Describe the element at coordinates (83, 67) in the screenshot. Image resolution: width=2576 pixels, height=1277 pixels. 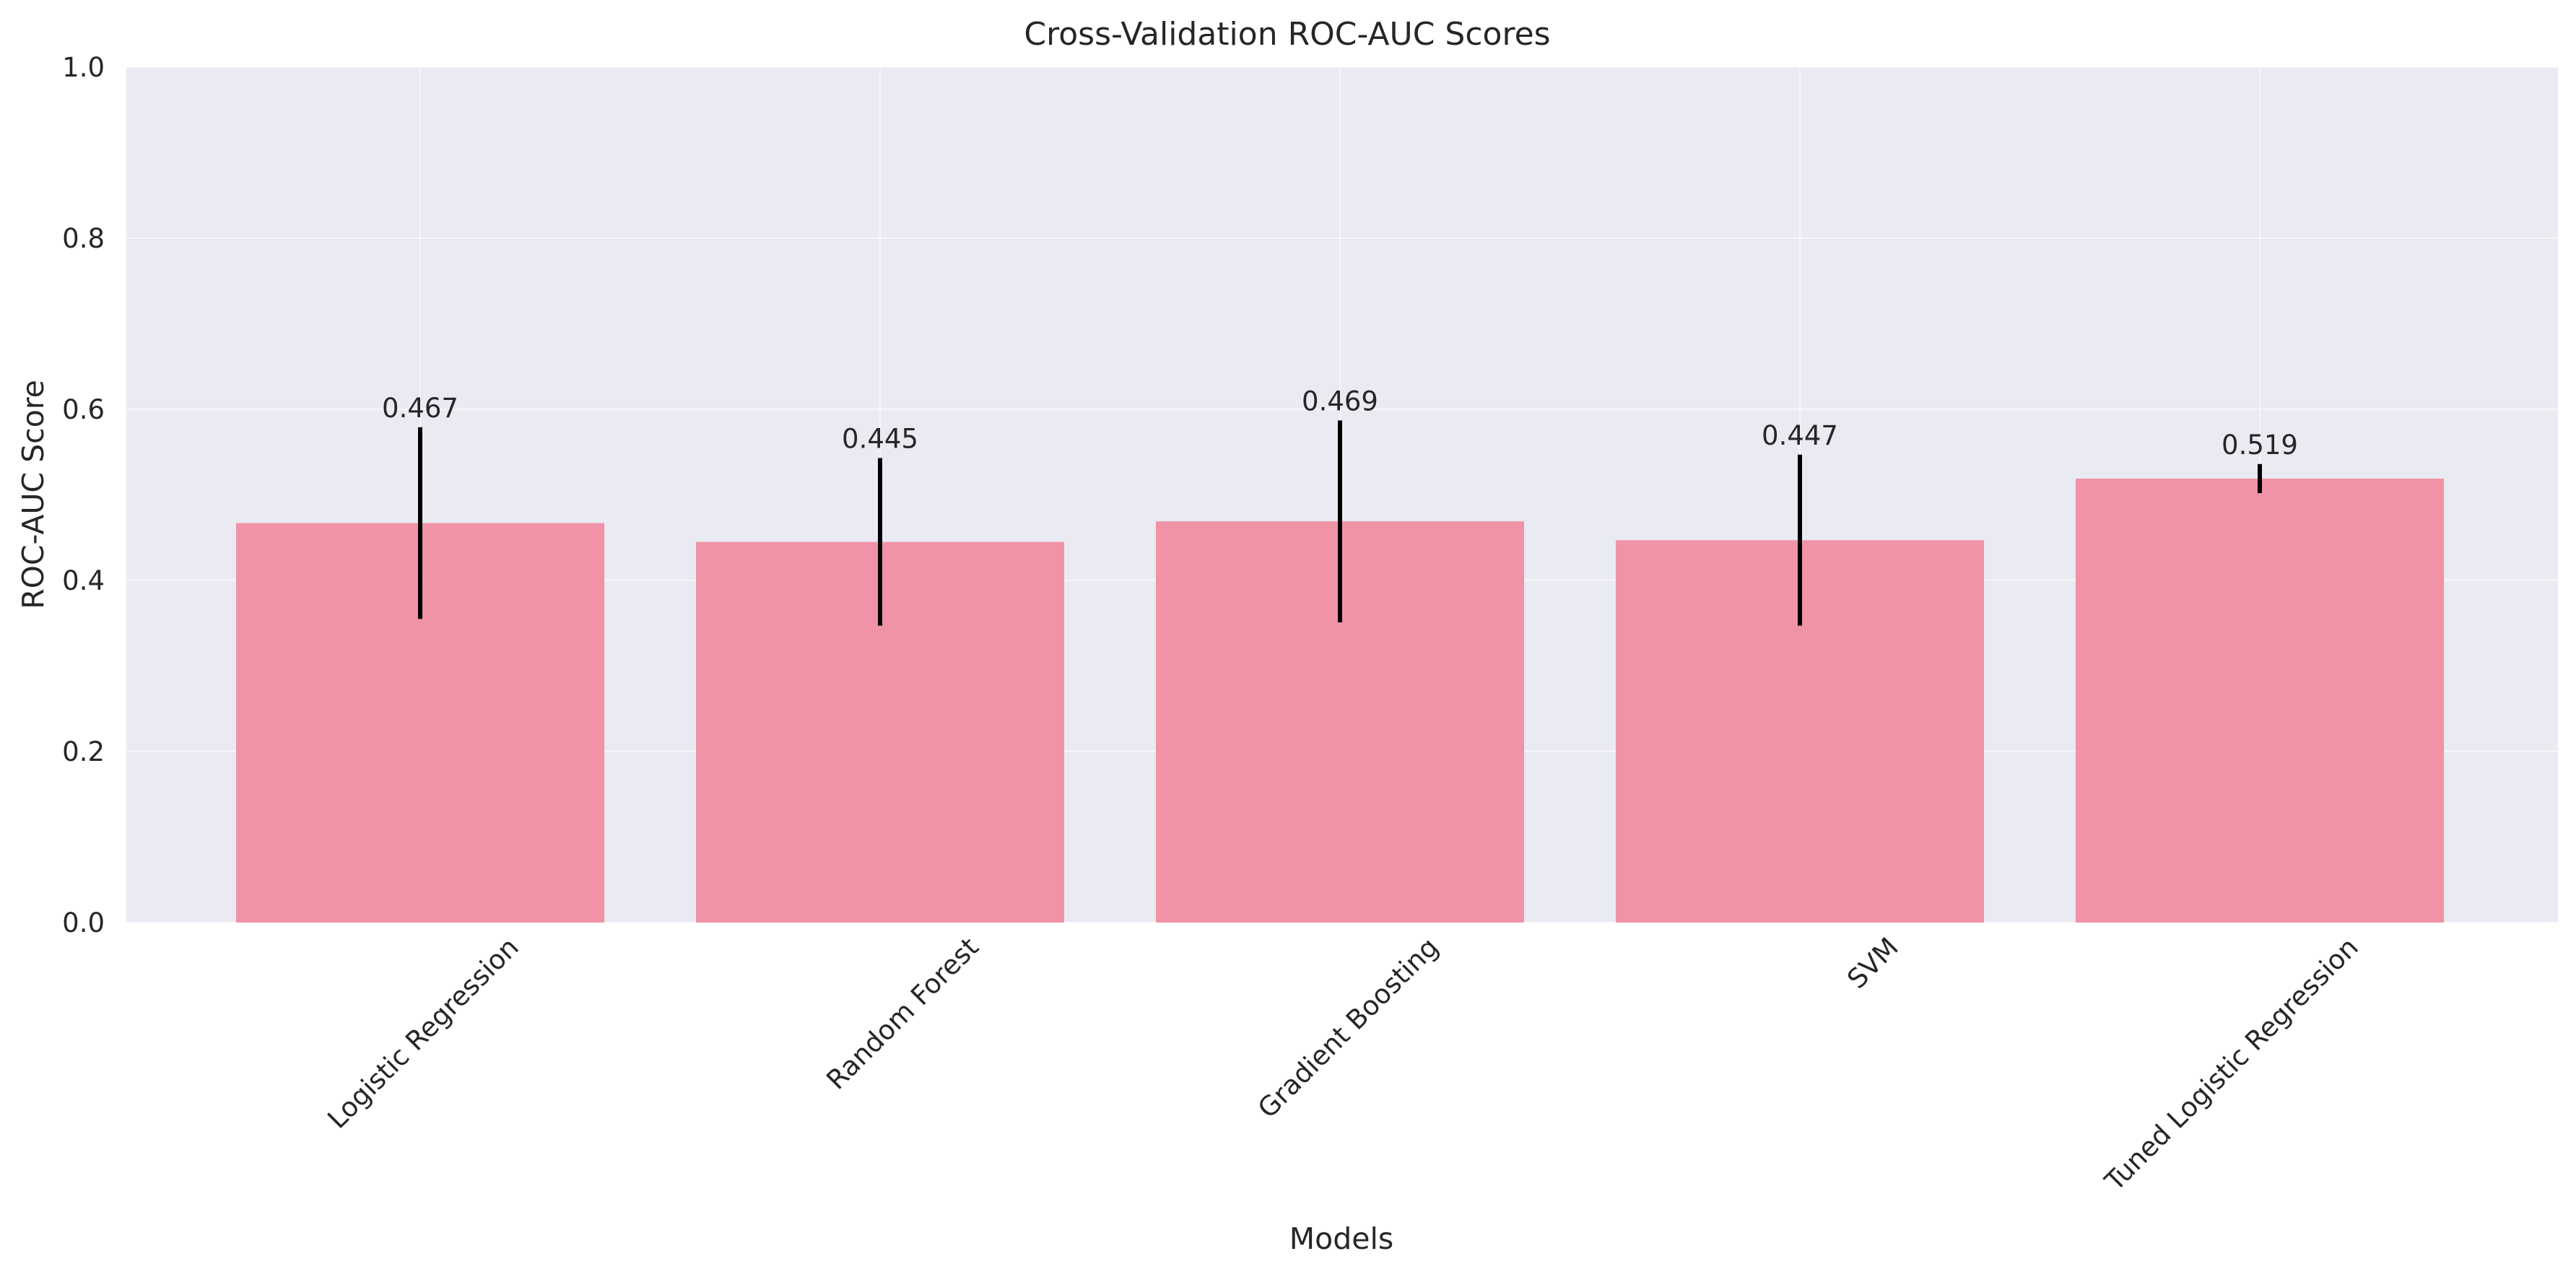
I see `y-tick-label: 1.0` at that location.